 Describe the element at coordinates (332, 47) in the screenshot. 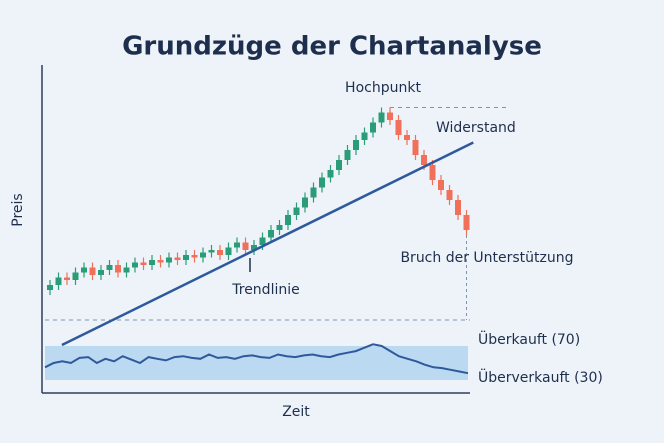

I see `chart-title: Grundzüge der Chartanalyse` at that location.